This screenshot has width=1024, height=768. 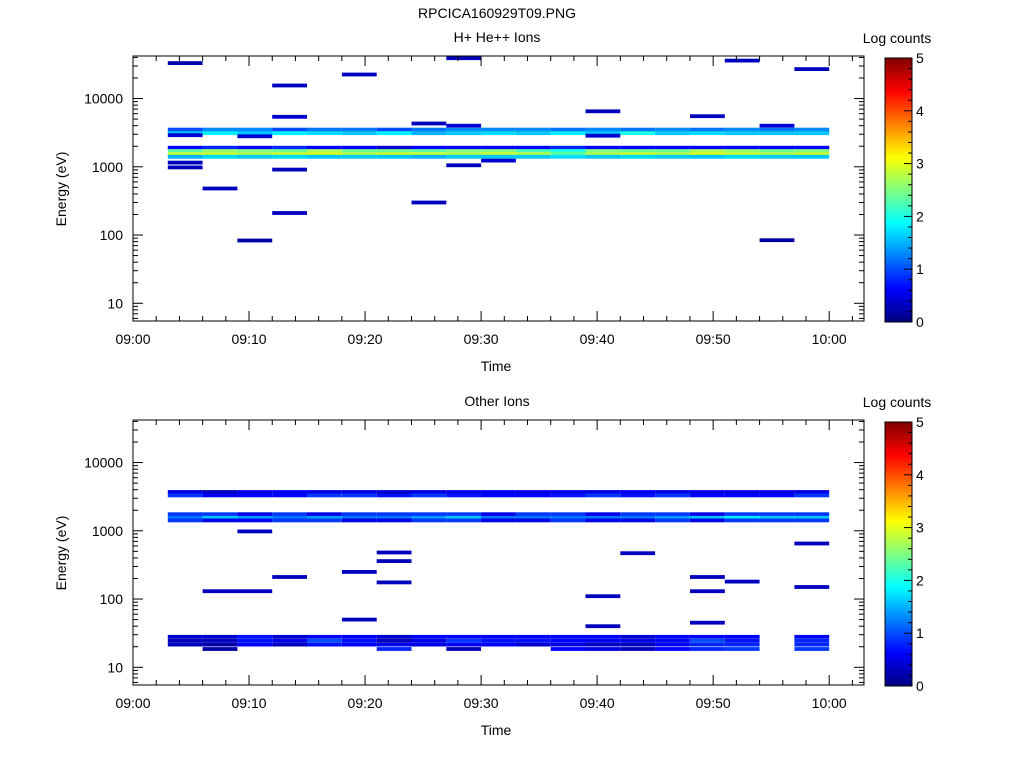 I want to click on y-tick-label: 10, so click(x=115, y=303).